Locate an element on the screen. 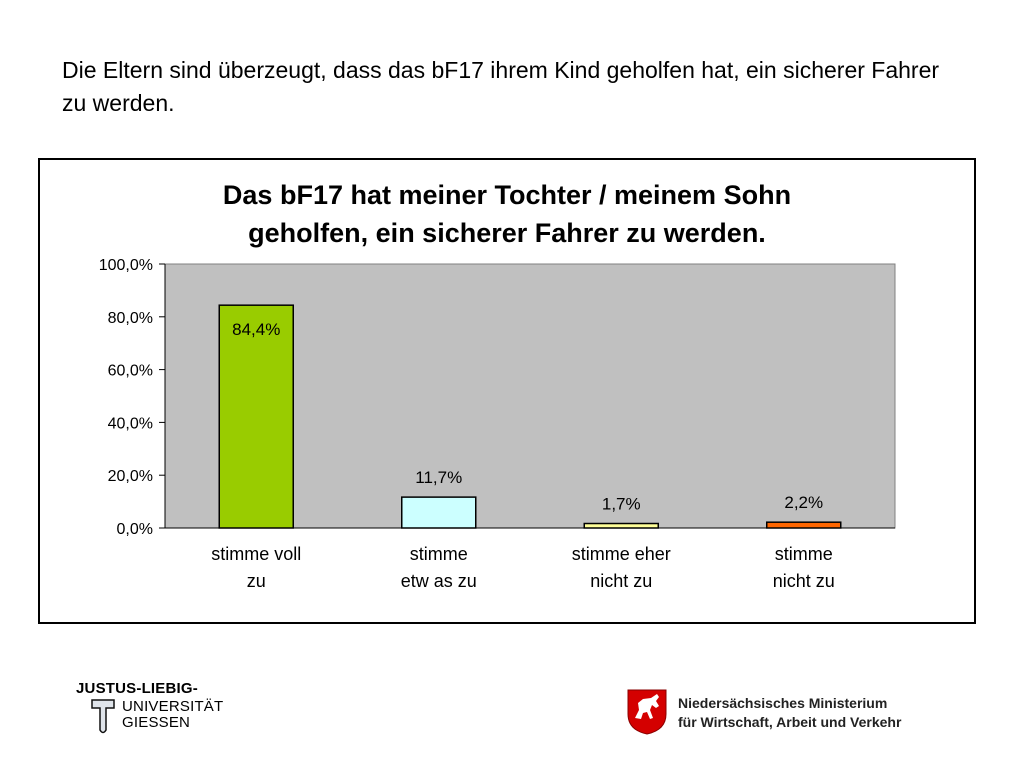 The image size is (1024, 768). x-category-label-0-0: stimme voll is located at coordinates (256, 554).